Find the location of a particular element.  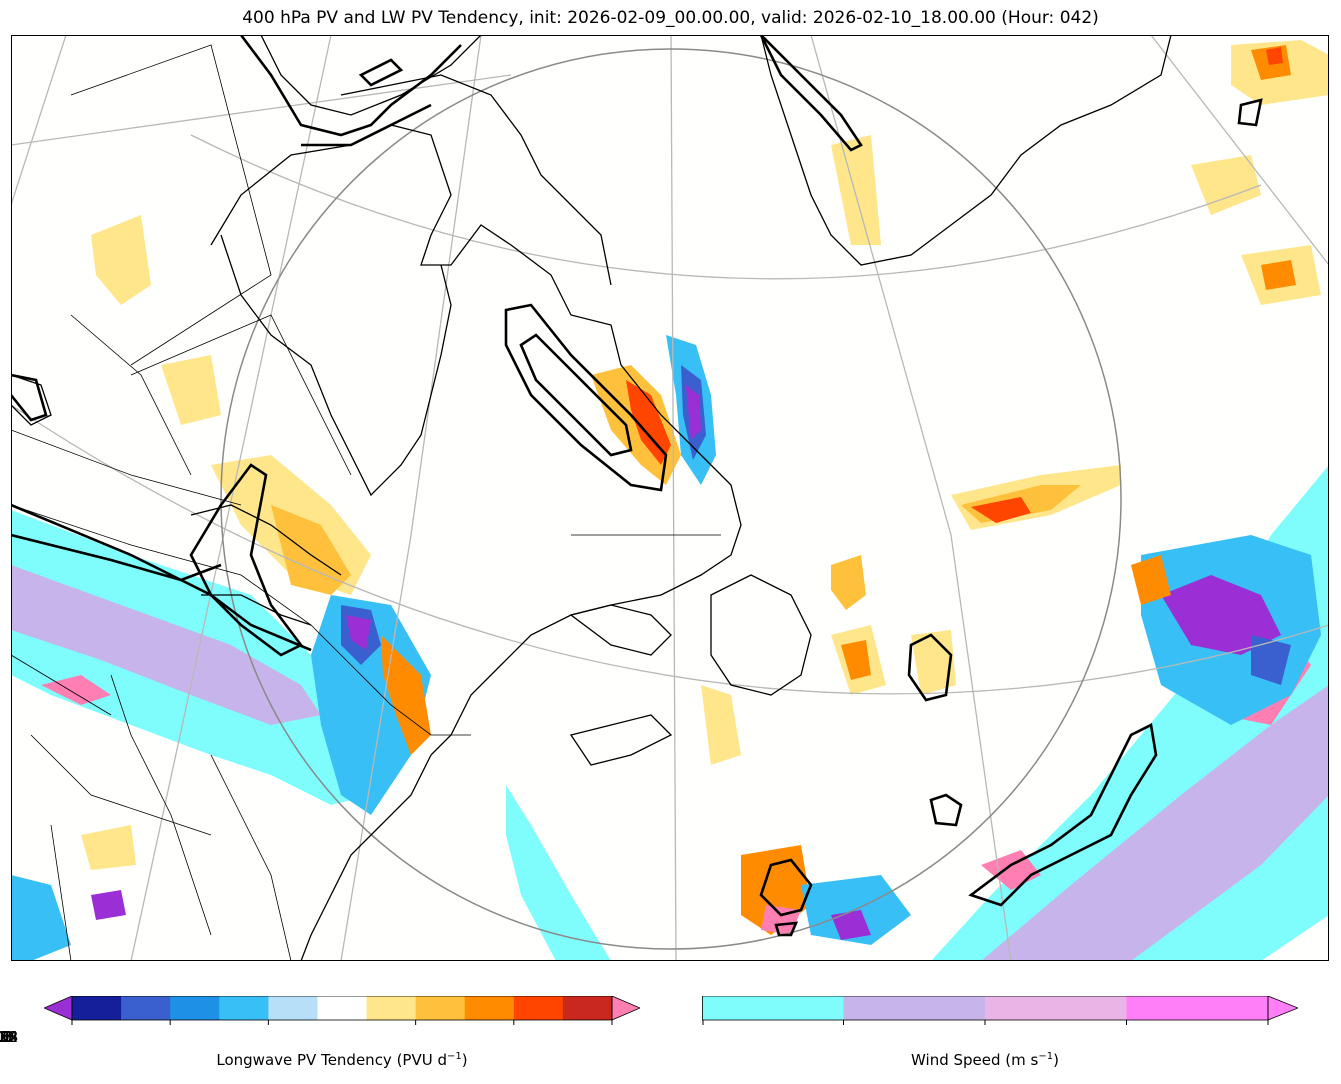

pv-tendency-colorbar-label: Longwave PV Tendency (PVU d−1) is located at coordinates (341, 1060).